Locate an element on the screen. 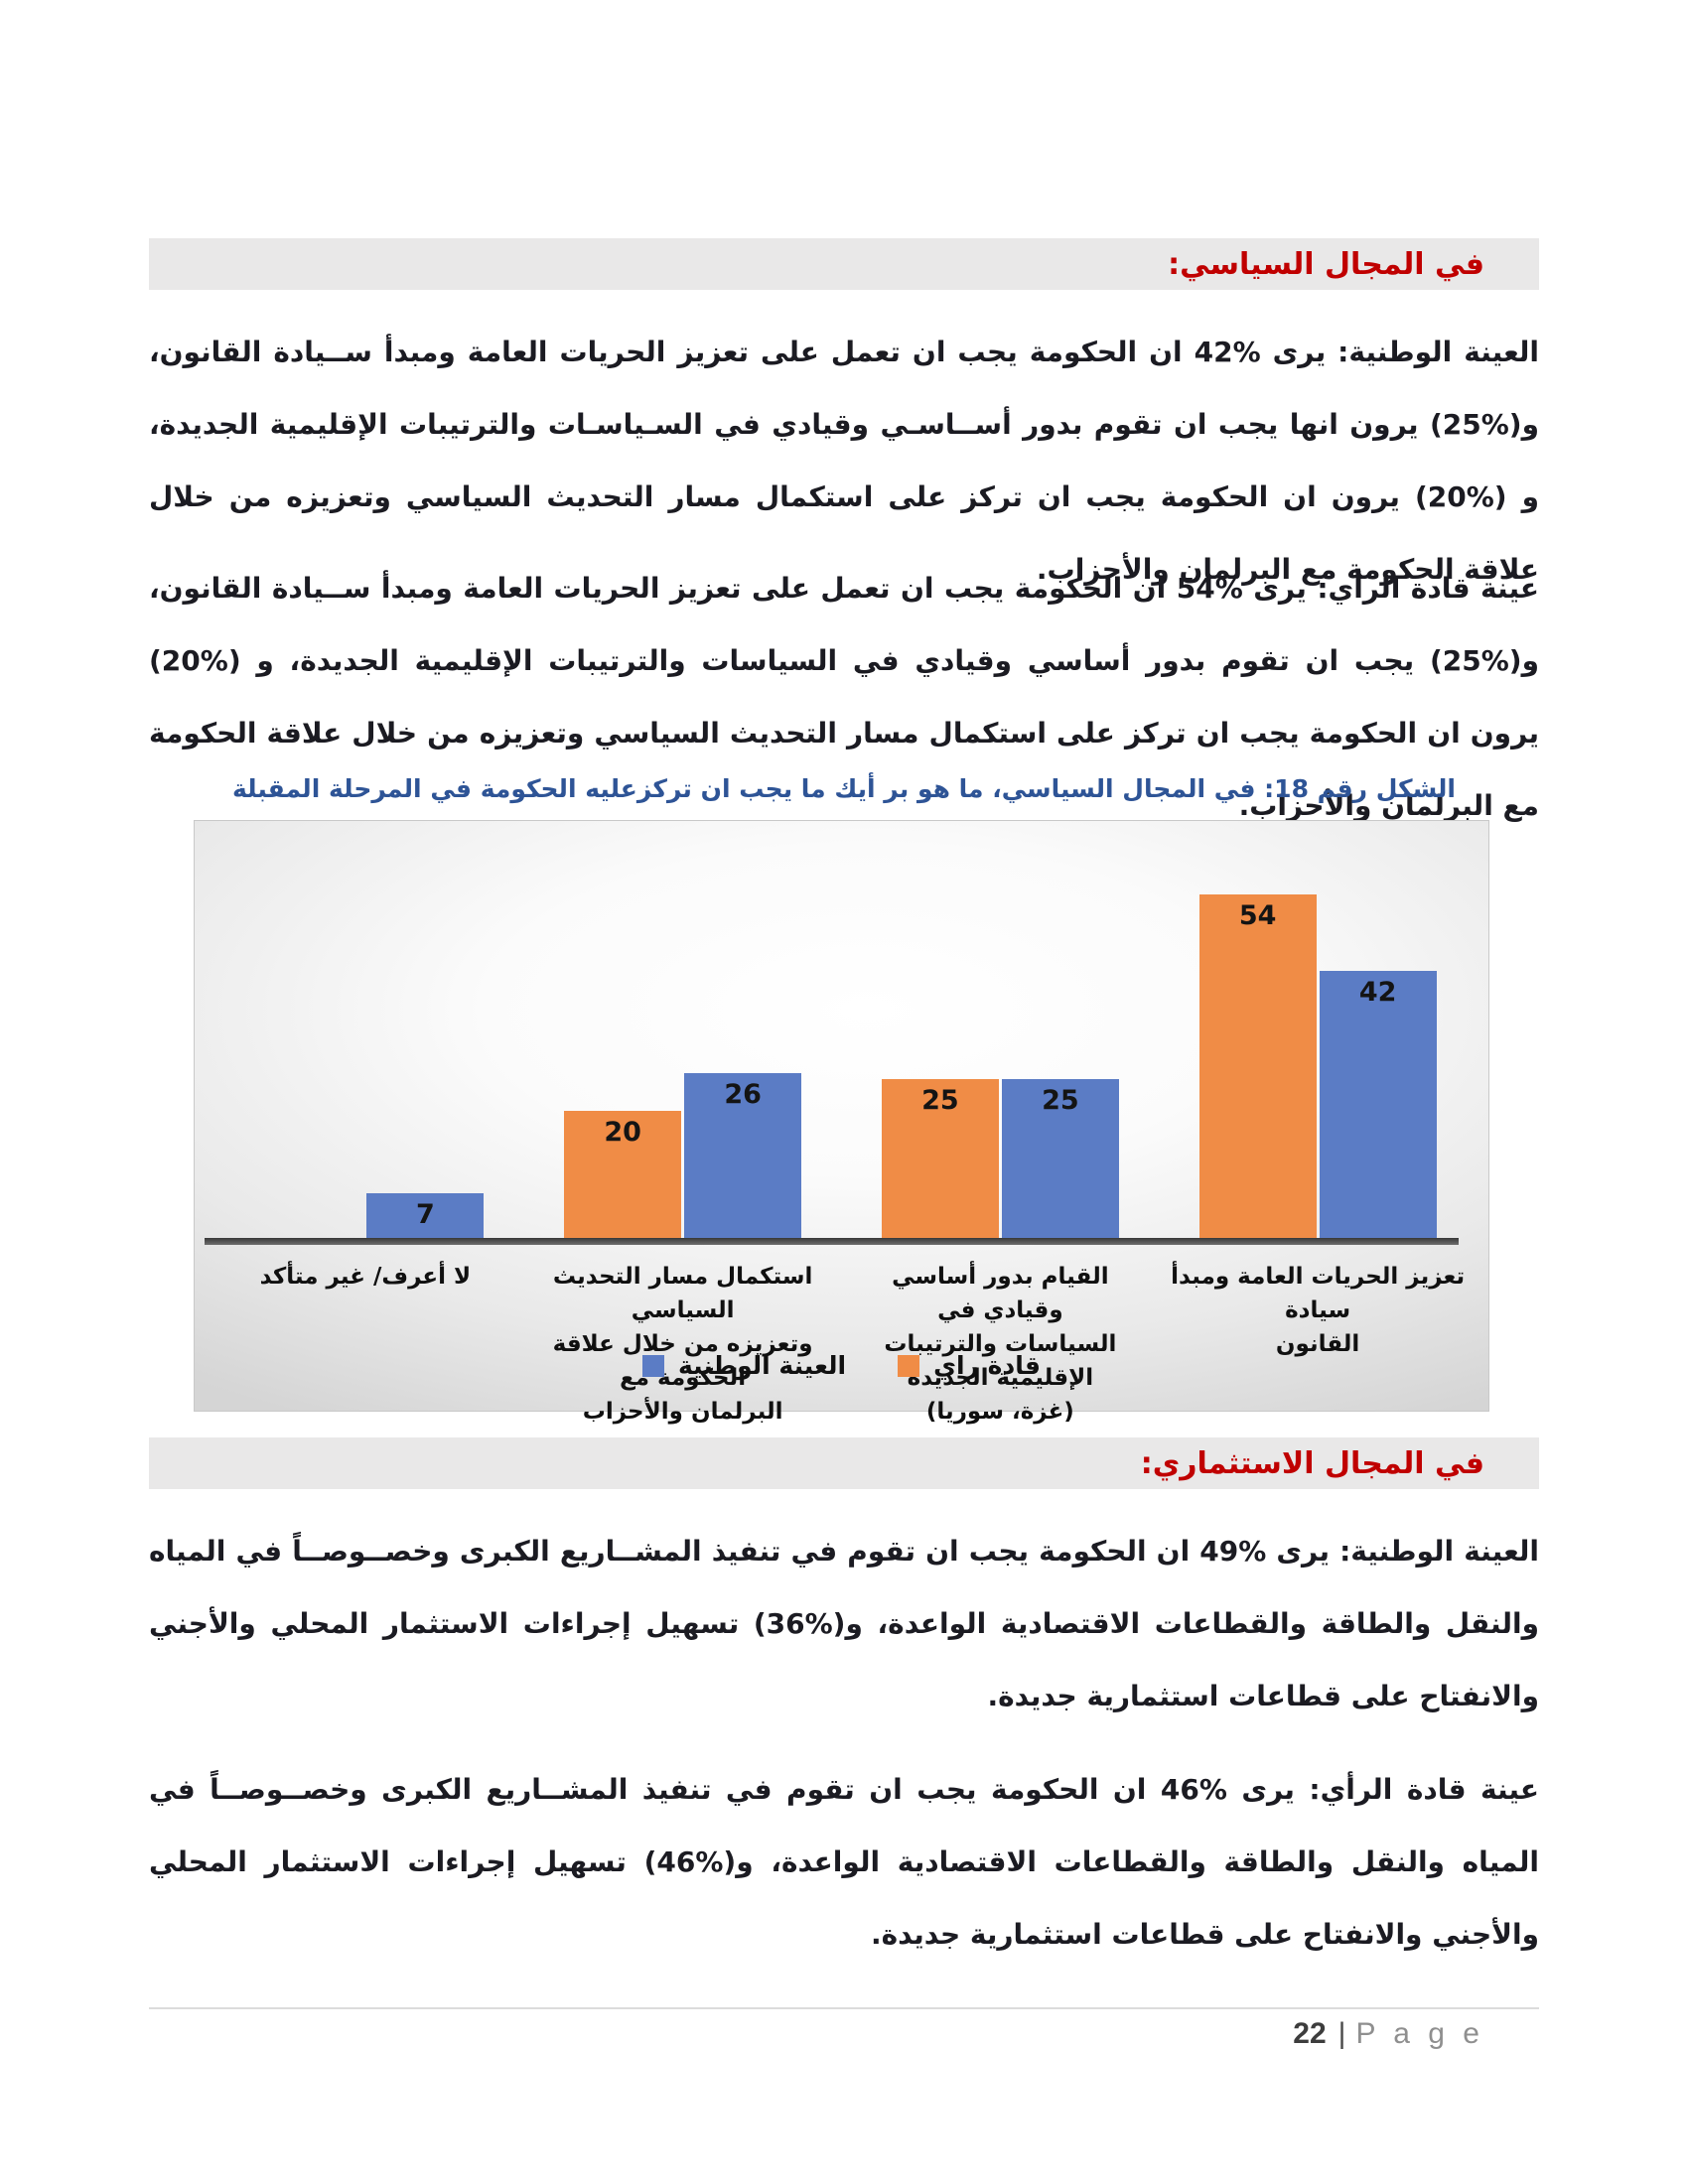 This screenshot has width=1688, height=2184. bar-value-label: 54 is located at coordinates (1257, 915).